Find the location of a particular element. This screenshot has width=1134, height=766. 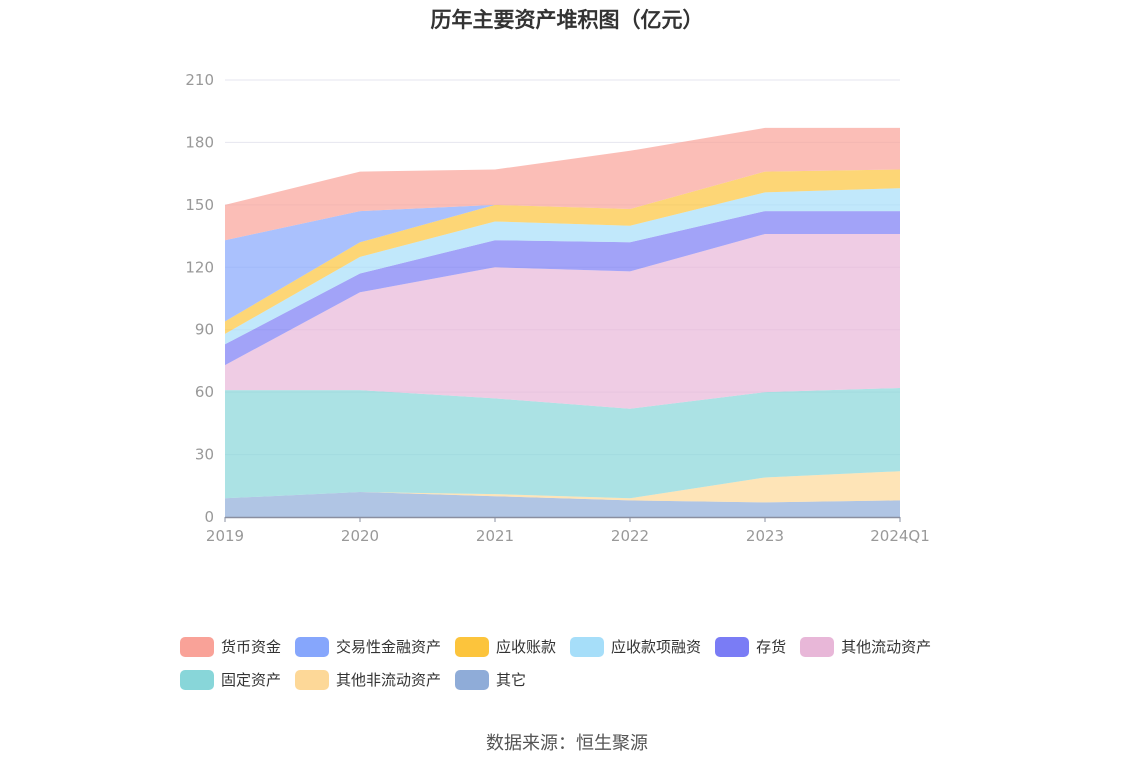

legend-item: 存货 is located at coordinates (750, 646).